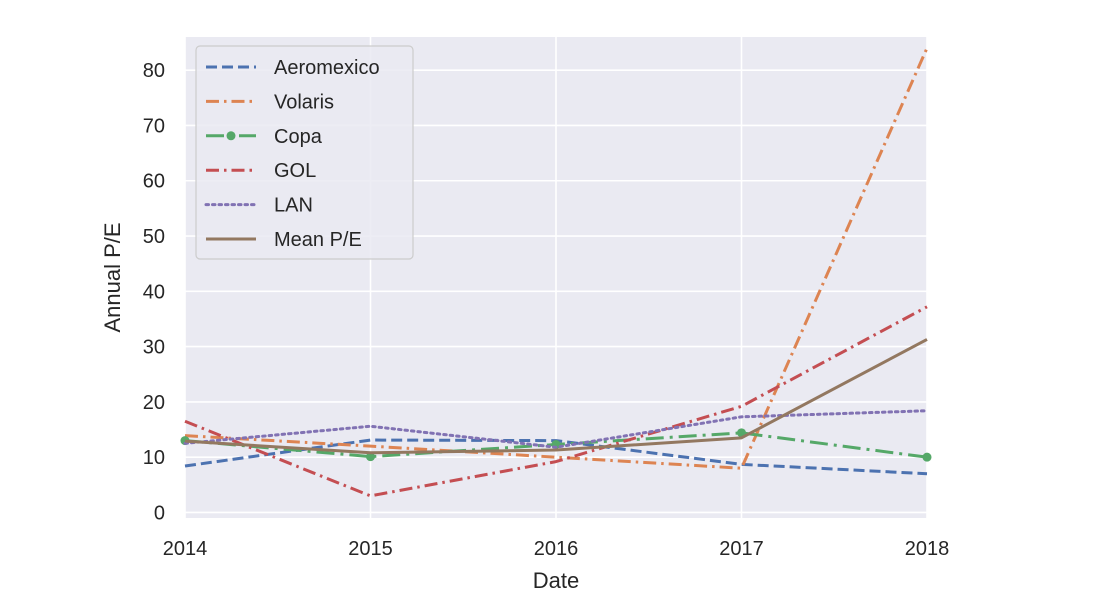  I want to click on x-tick-label: 2017, so click(741, 549).